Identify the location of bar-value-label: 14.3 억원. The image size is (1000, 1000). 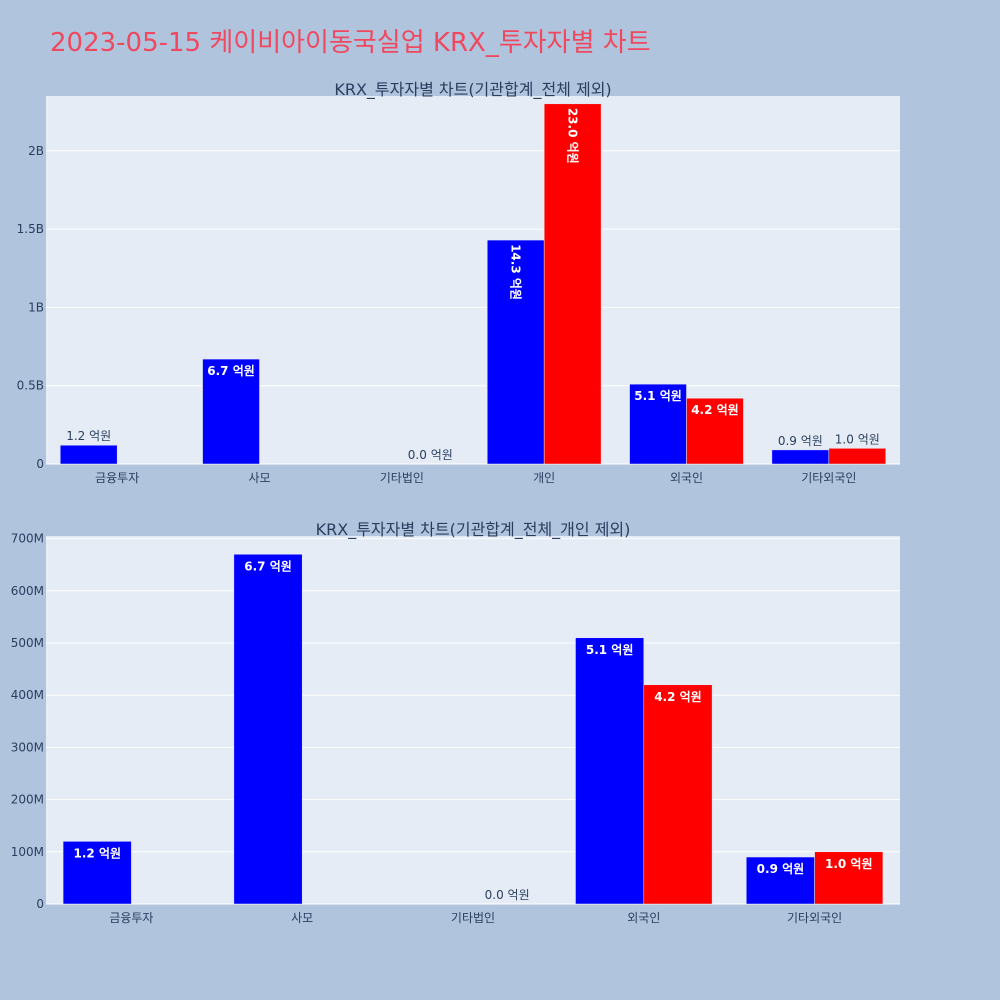
(516, 272).